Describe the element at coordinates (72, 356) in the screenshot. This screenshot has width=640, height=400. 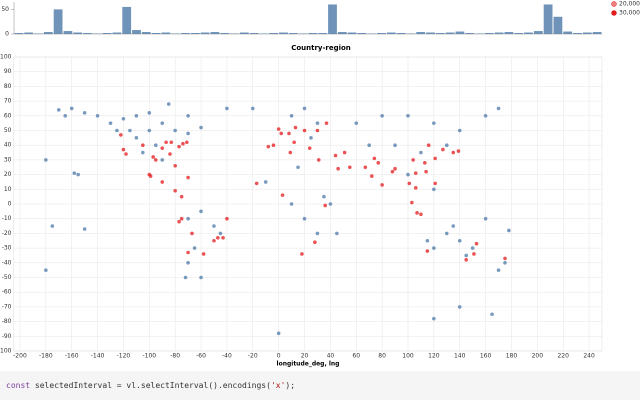
I see `x-tick-label: -160` at that location.